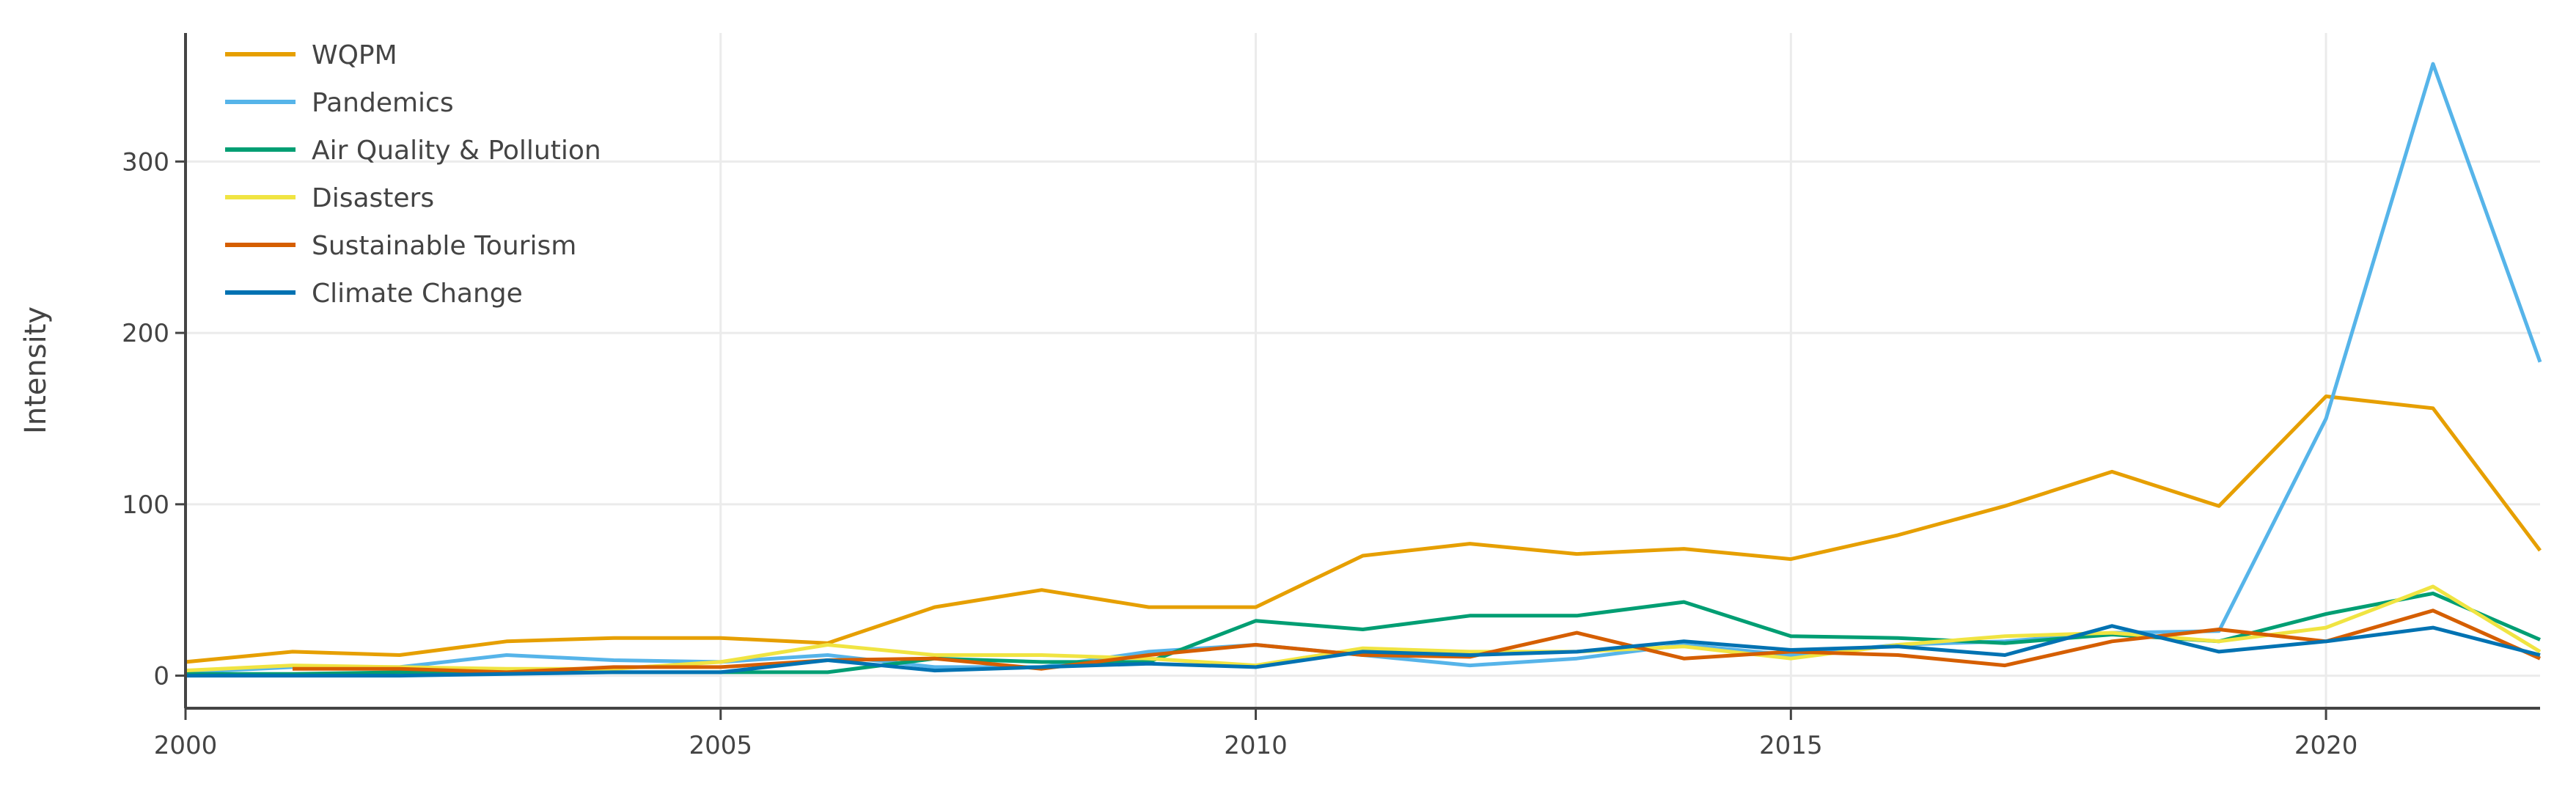 This screenshot has height=794, width=2576. What do you see at coordinates (311, 55) in the screenshot?
I see `legend-item: WQPM` at bounding box center [311, 55].